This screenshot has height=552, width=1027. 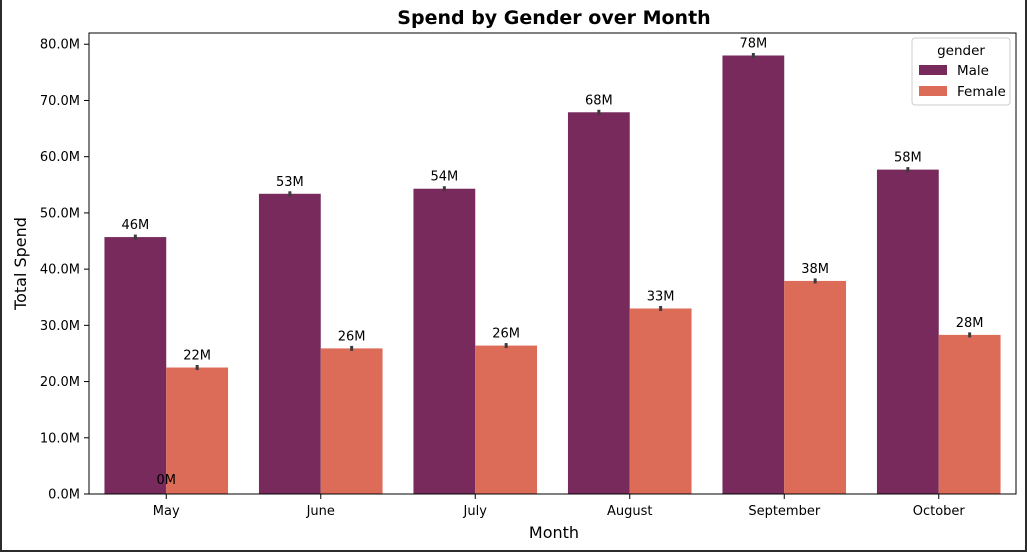 I want to click on data-label: 78M, so click(x=753, y=43).